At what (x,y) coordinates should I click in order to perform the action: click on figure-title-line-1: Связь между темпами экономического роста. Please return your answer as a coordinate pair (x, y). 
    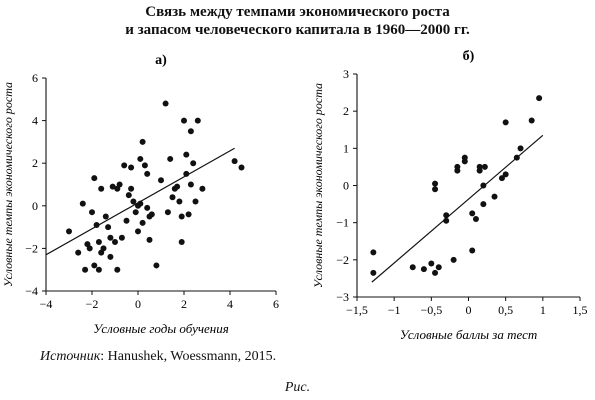
    Looking at the image, I should click on (297, 12).